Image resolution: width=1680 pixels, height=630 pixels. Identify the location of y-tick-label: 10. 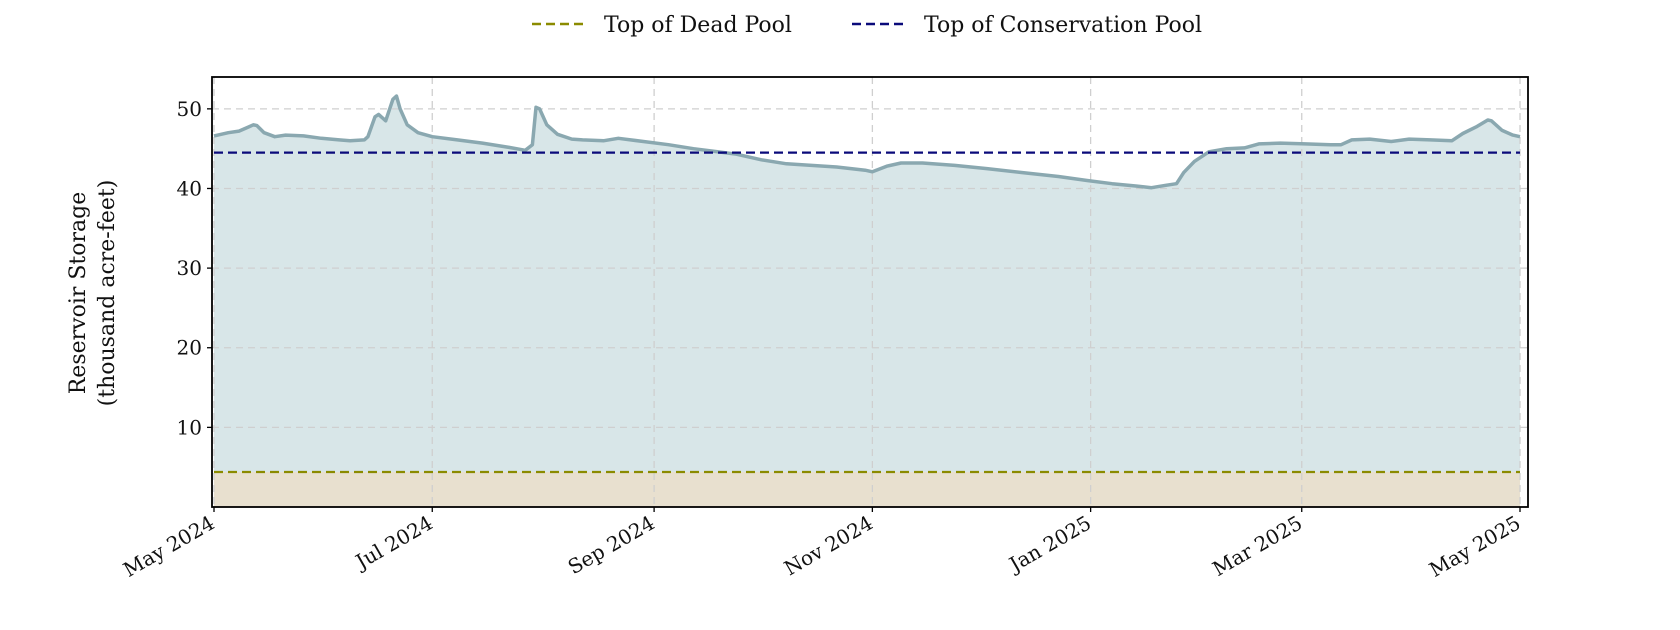
(189, 427).